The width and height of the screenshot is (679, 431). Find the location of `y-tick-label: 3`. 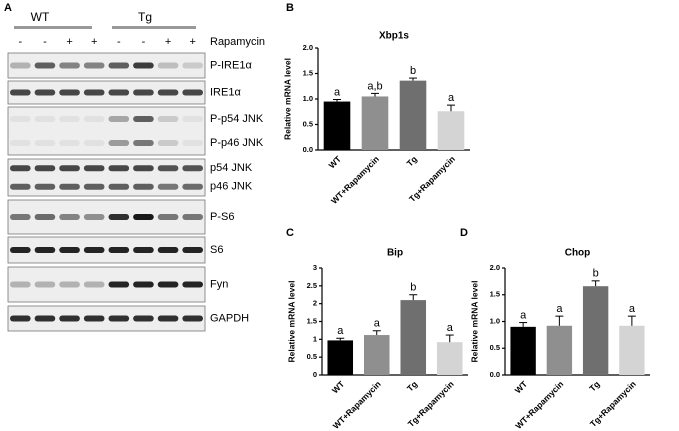

y-tick-label: 3 is located at coordinates (315, 267).